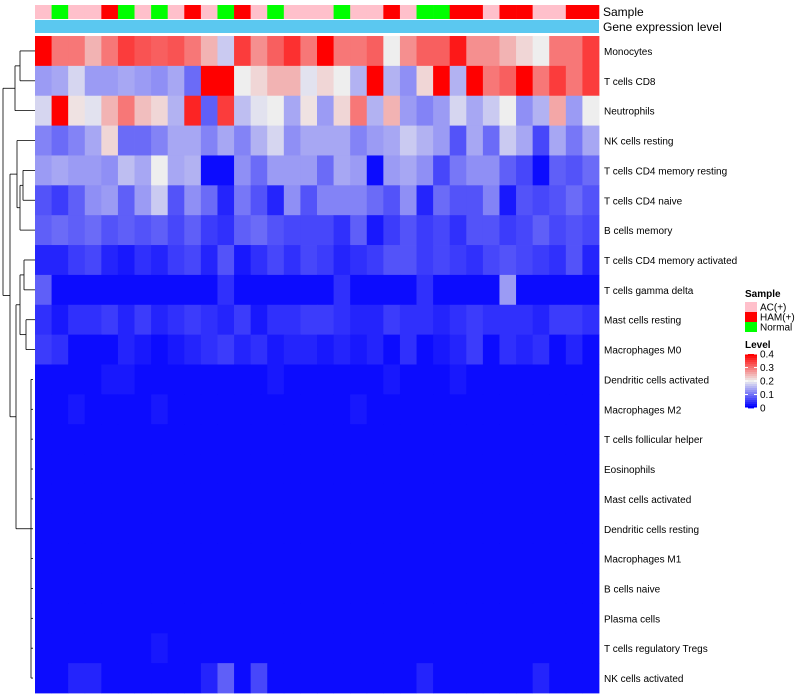 The width and height of the screenshot is (800, 700). What do you see at coordinates (642, 321) in the screenshot?
I see `row-label: Mast cells resting` at bounding box center [642, 321].